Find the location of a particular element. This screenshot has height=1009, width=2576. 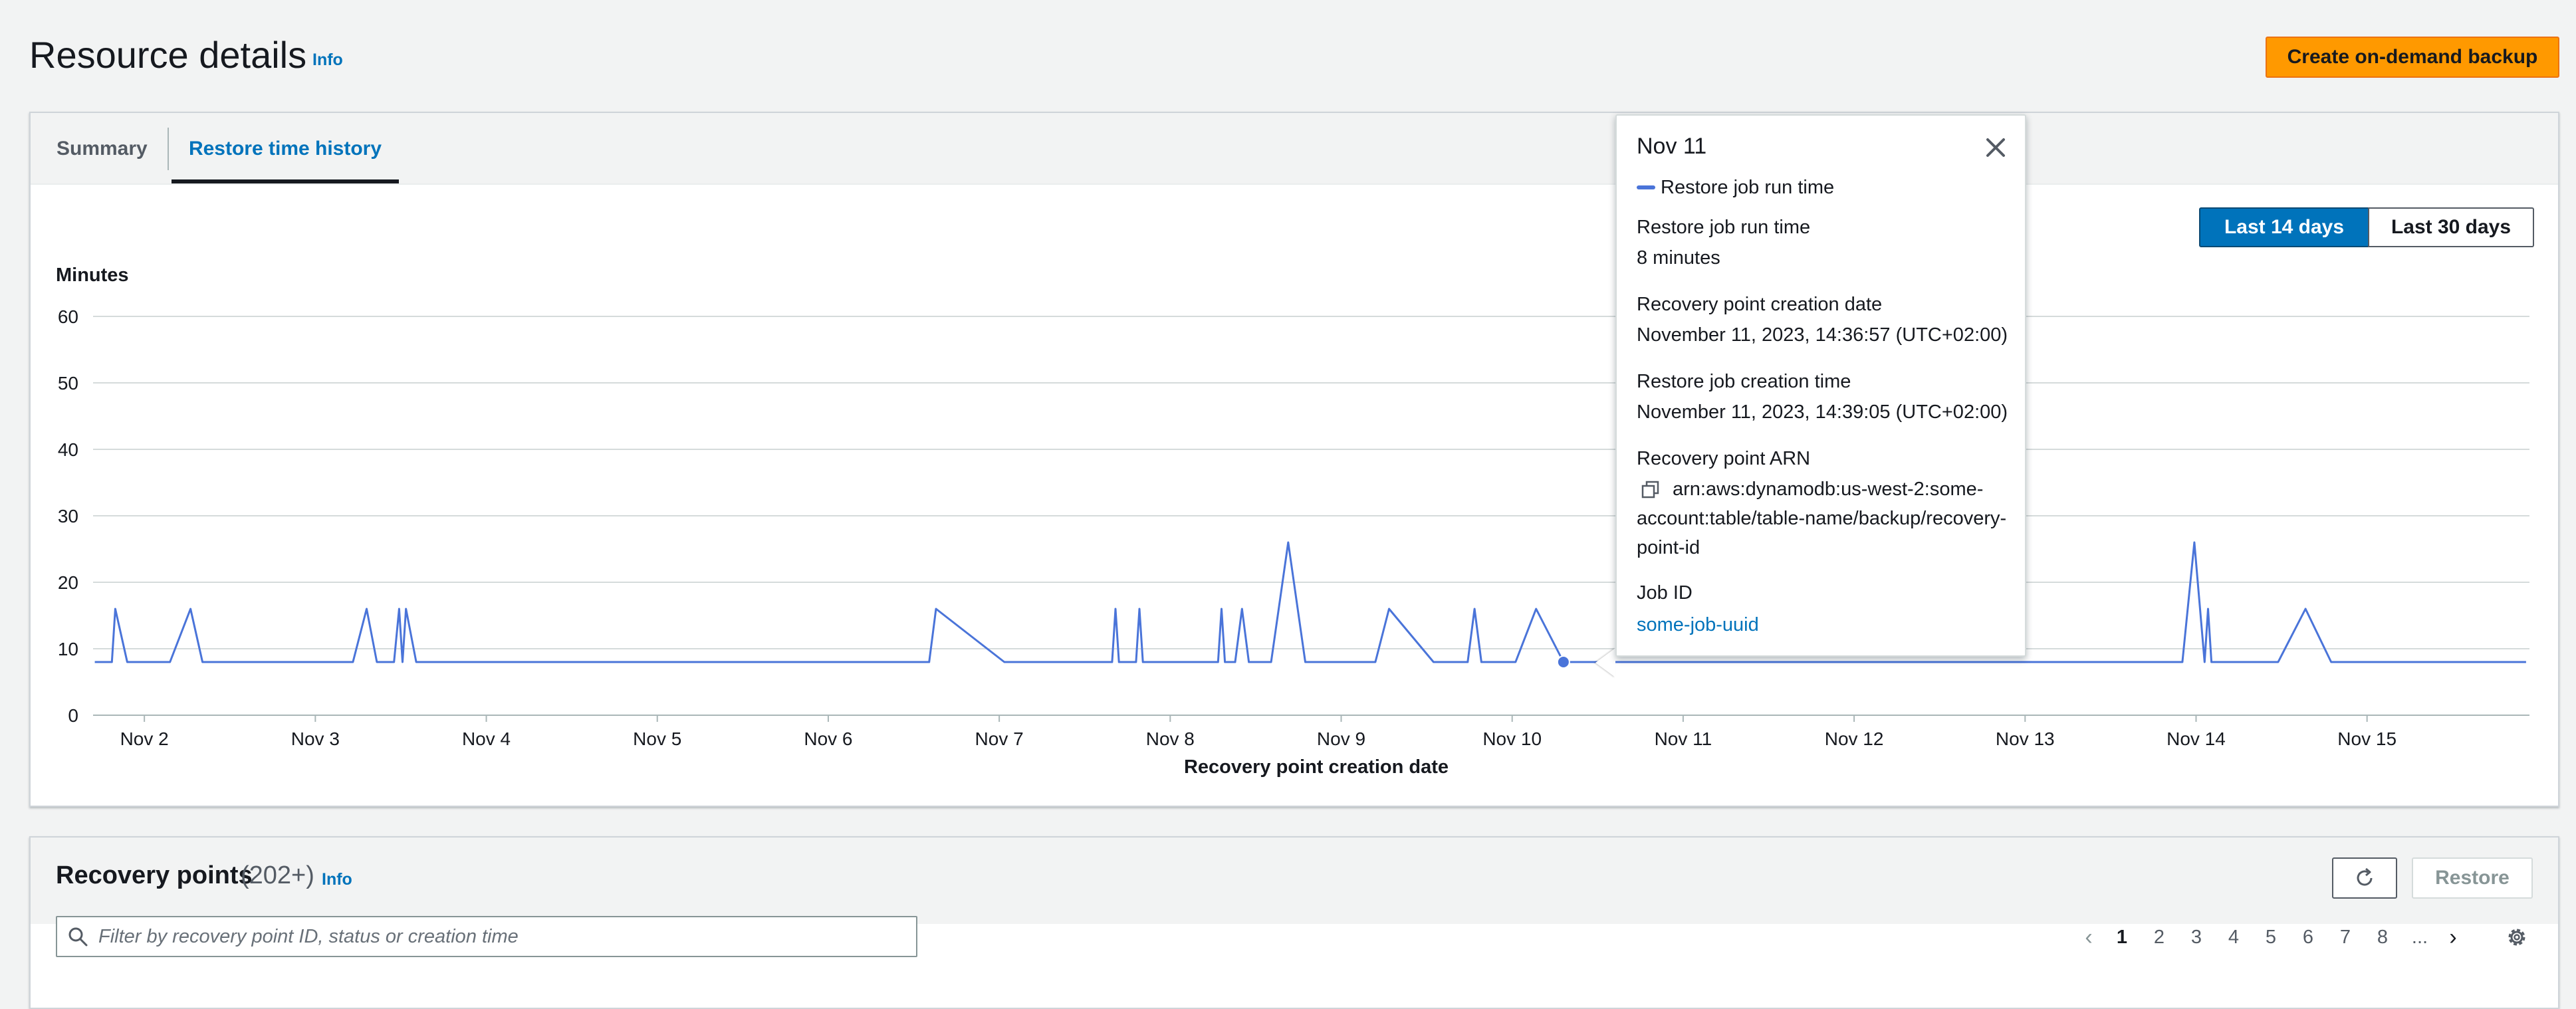

job-creation-time-value: November 11, 2023, 14:39:05 (UTC+02:00) is located at coordinates (1822, 412).